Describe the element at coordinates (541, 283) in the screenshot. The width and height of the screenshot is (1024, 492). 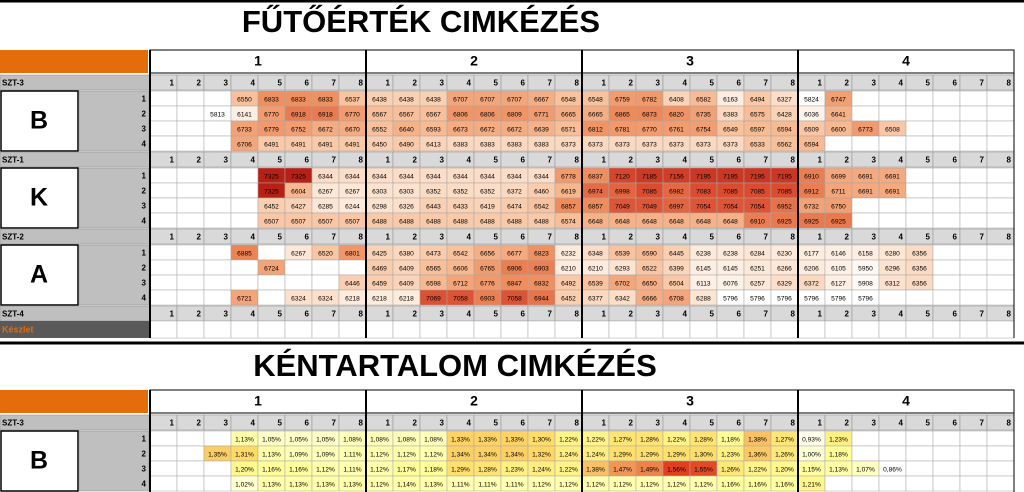
I see `cell-value: 6832` at that location.